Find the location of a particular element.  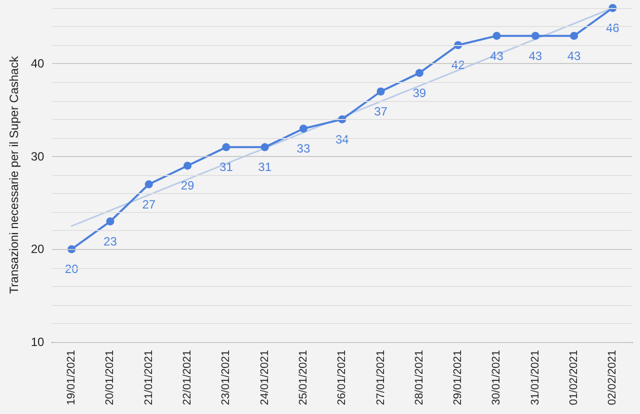

y-tick-label: 30 is located at coordinates (37, 156).